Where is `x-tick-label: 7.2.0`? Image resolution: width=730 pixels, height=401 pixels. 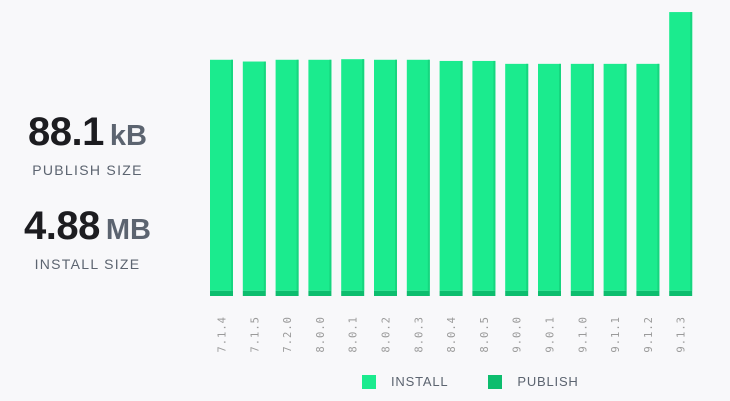
x-tick-label: 7.2.0 is located at coordinates (288, 334).